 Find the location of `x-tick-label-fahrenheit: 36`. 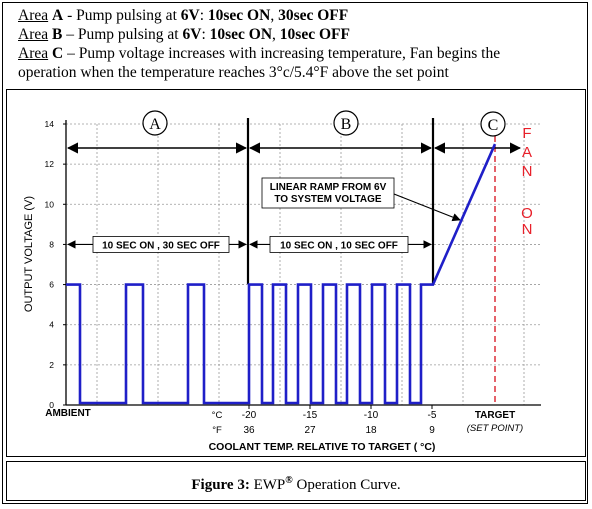

x-tick-label-fahrenheit: 36 is located at coordinates (249, 430).